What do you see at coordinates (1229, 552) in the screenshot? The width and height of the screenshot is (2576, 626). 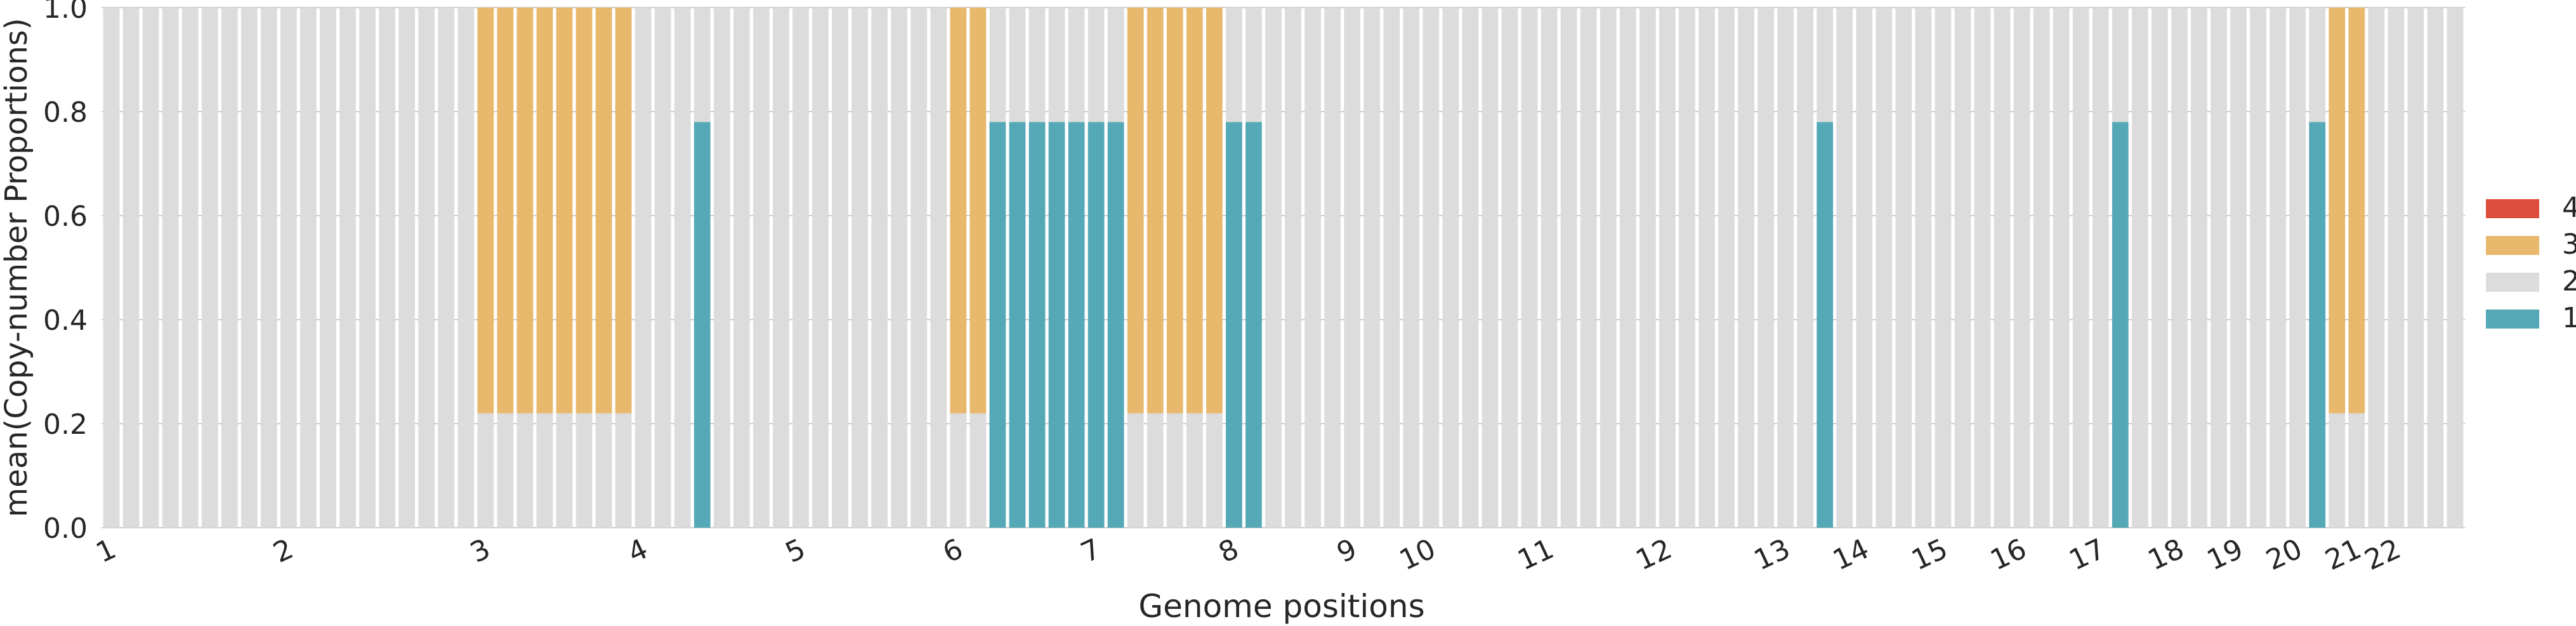 I see `x-tick-label: 8` at bounding box center [1229, 552].